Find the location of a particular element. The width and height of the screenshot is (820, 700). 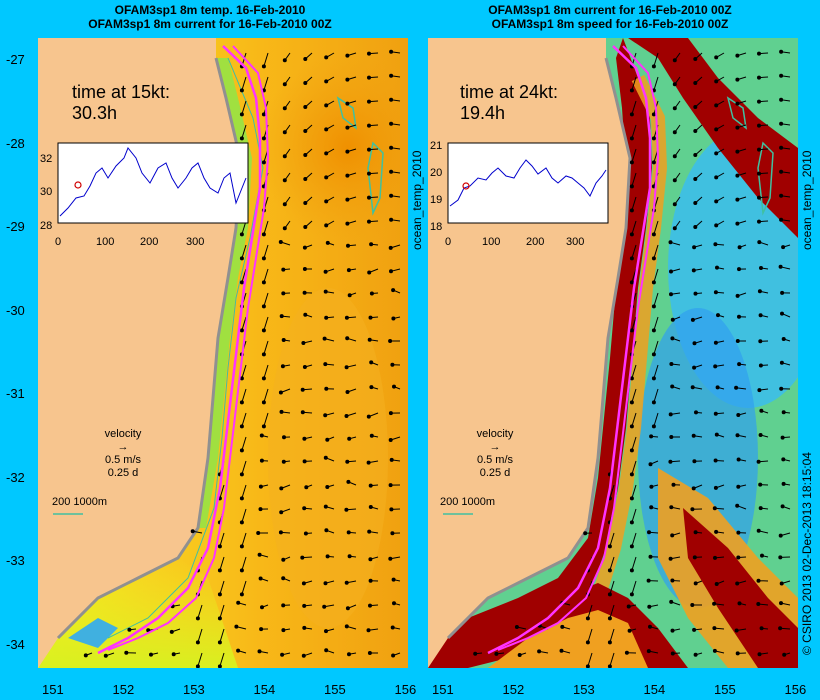

left-title-line1: OFAM3sp1 8m temp. 16-Feb-2010 is located at coordinates (210, 10).